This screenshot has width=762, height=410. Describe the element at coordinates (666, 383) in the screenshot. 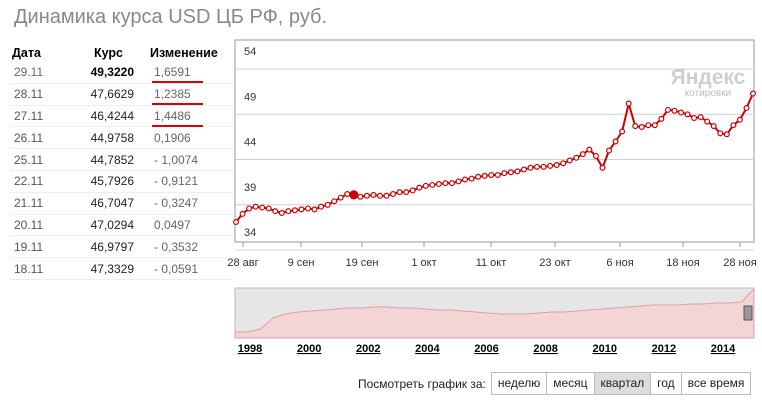

I see `period-year-button: год` at that location.